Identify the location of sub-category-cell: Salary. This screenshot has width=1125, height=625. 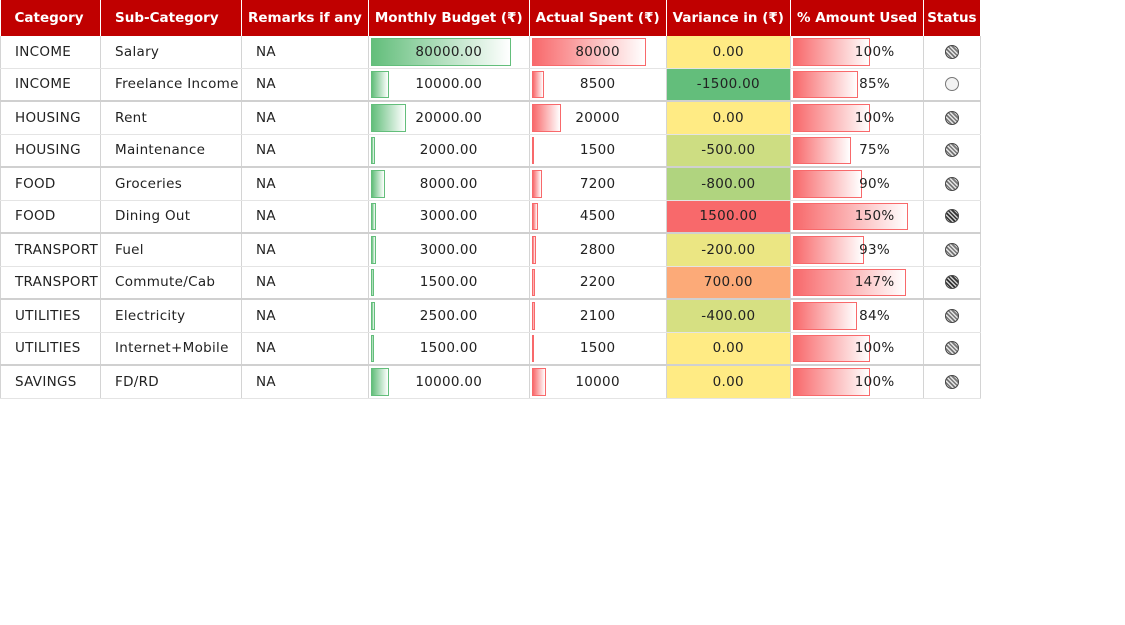
(171, 52).